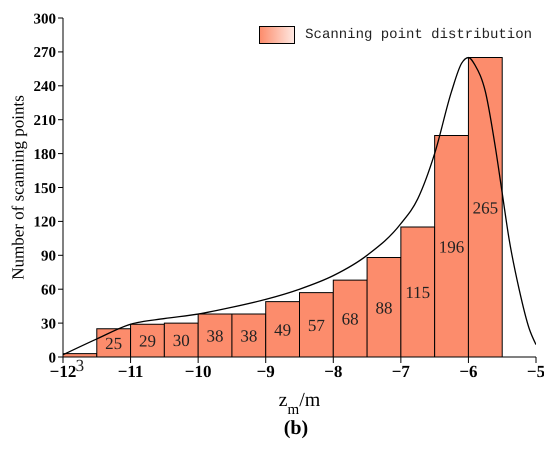  I want to click on y-tick-label: 300, so click(45, 19).